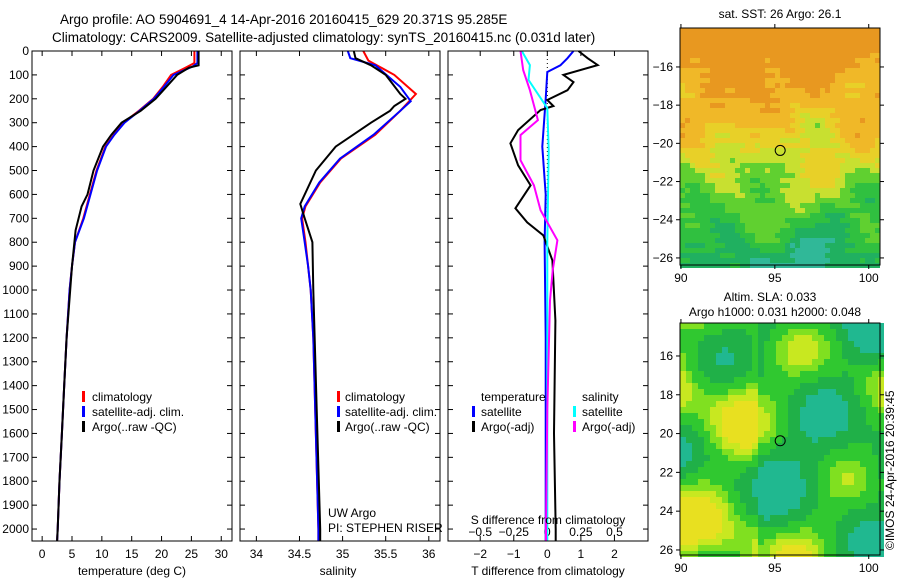 The height and width of the screenshot is (580, 900). What do you see at coordinates (780, 441) in the screenshot?
I see `argo-location-marker` at bounding box center [780, 441].